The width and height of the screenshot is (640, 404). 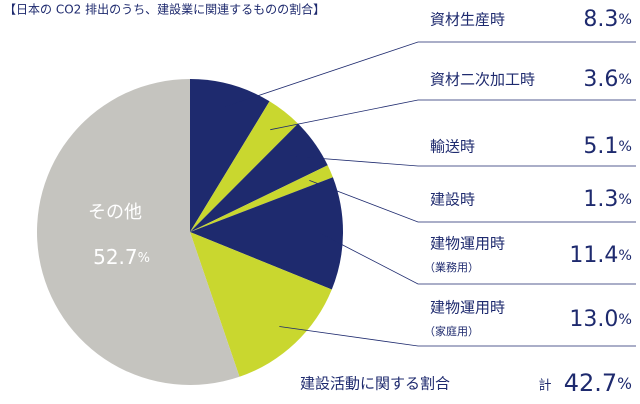 I want to click on total-value-unit: %, so click(x=624, y=384).